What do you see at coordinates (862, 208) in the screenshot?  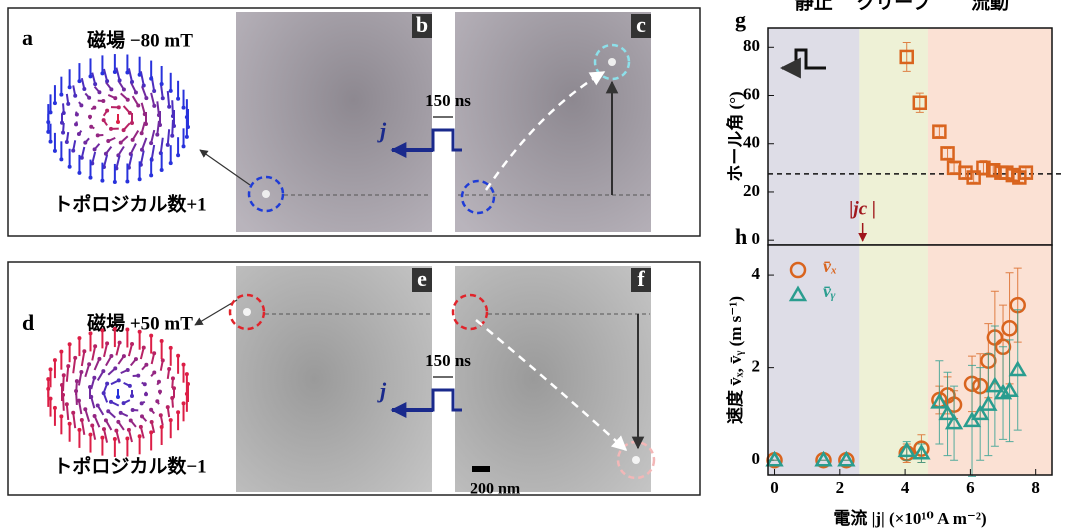 I see `annotation: |jc |` at bounding box center [862, 208].